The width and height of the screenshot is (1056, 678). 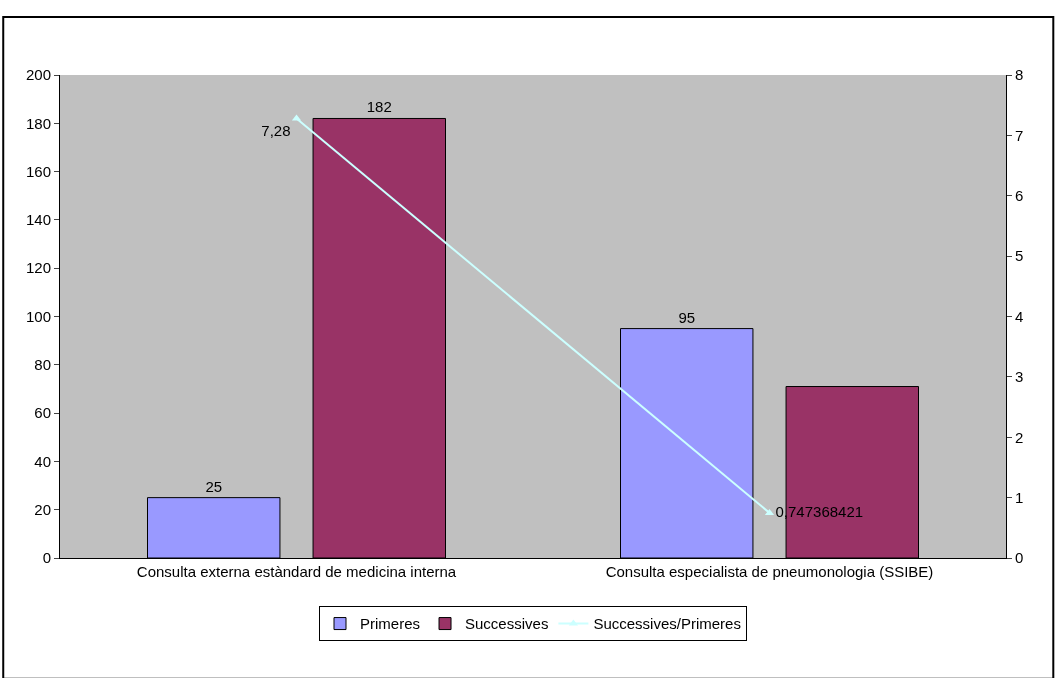 I want to click on data-label: 25, so click(x=214, y=486).